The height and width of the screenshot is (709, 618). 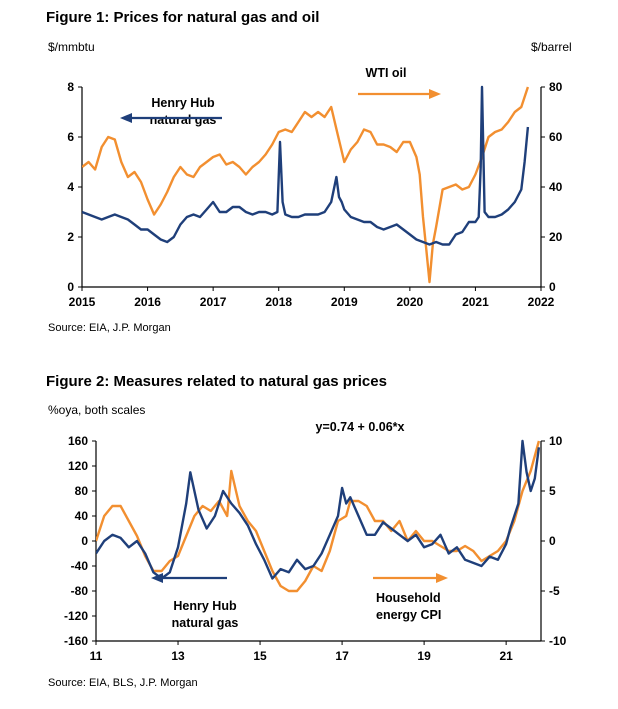 I want to click on y-right-tick-label: 20, so click(x=556, y=237).